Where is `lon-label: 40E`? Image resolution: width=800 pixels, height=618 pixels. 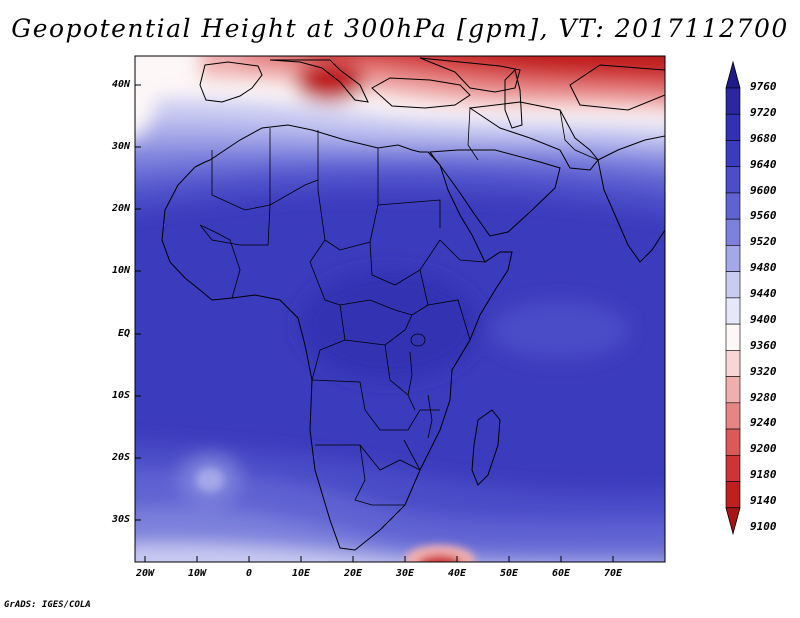
lon-label: 40E is located at coordinates (457, 573).